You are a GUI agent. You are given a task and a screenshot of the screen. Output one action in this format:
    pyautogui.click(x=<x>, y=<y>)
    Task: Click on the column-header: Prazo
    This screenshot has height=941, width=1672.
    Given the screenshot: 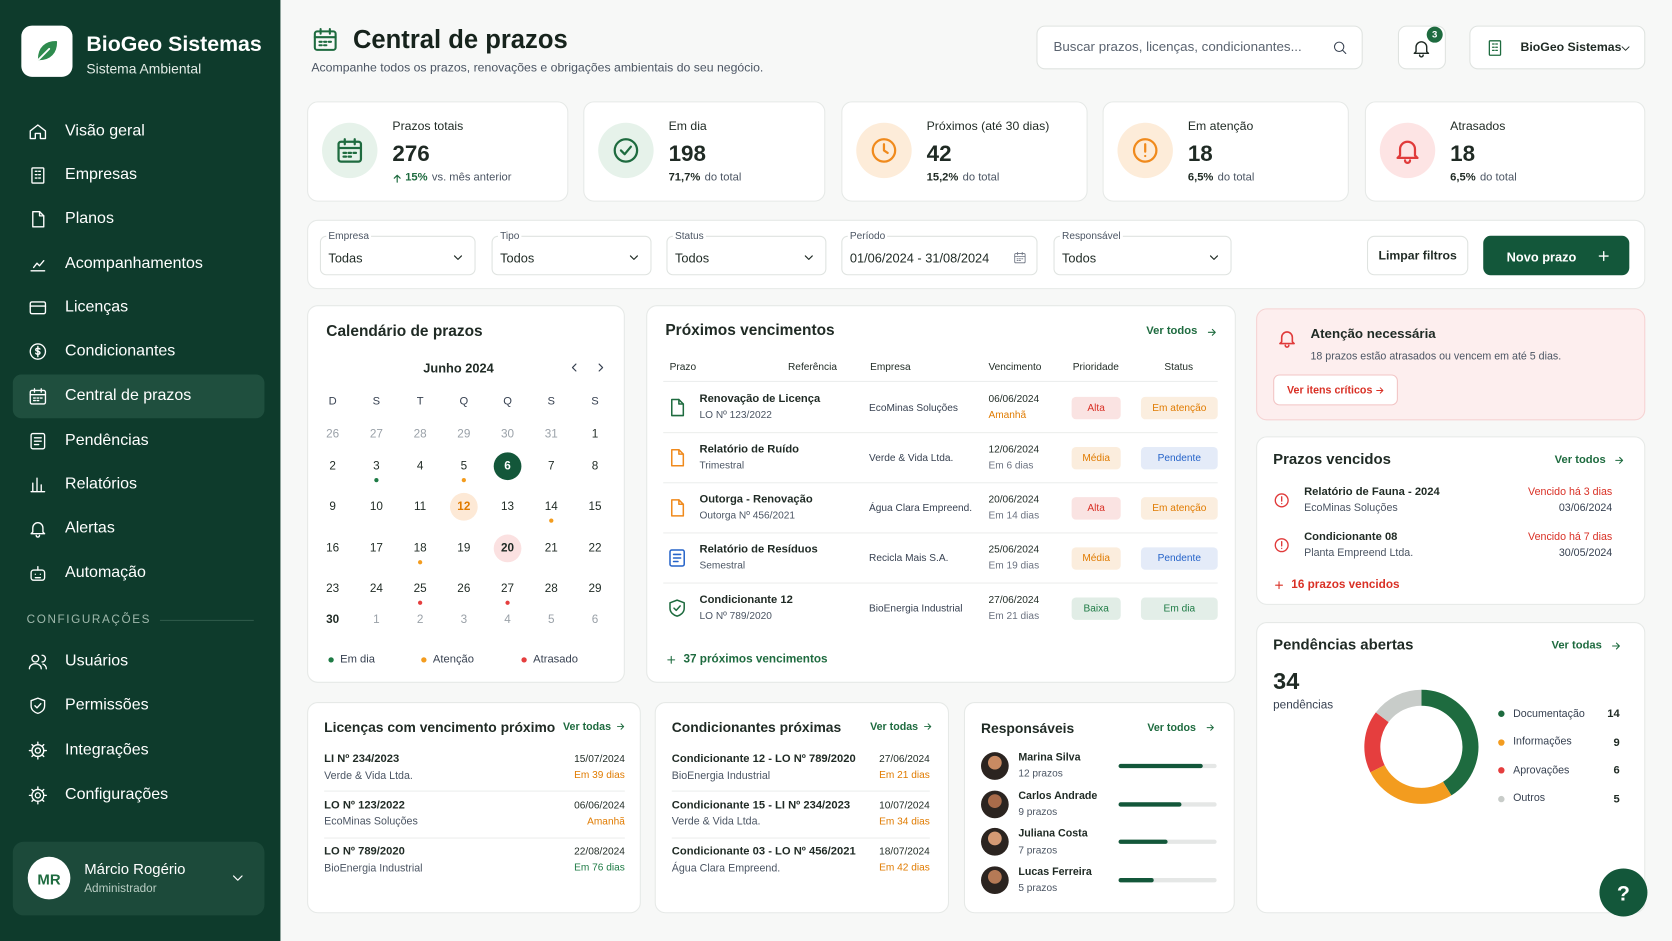 What is the action you would take?
    pyautogui.click(x=683, y=367)
    